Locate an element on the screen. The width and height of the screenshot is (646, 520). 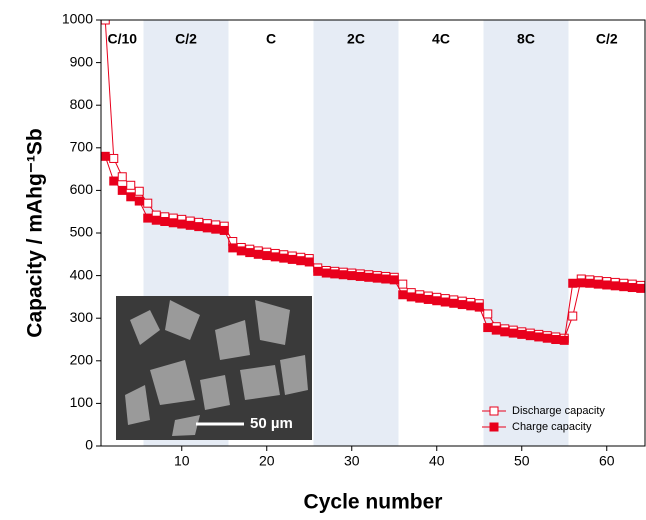
y-tick-label: 700 is located at coordinates (82, 147).